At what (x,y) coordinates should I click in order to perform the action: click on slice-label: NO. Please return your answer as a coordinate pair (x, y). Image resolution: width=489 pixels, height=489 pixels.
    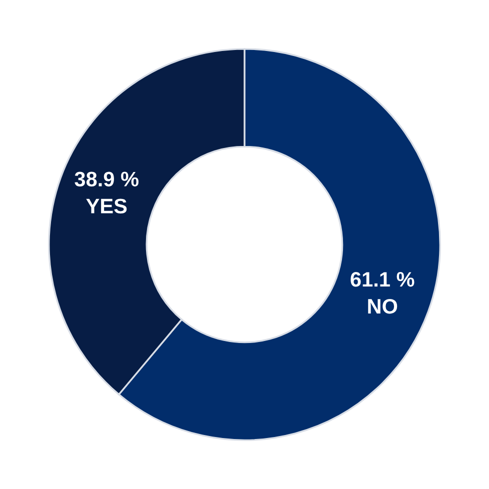
    Looking at the image, I should click on (383, 306).